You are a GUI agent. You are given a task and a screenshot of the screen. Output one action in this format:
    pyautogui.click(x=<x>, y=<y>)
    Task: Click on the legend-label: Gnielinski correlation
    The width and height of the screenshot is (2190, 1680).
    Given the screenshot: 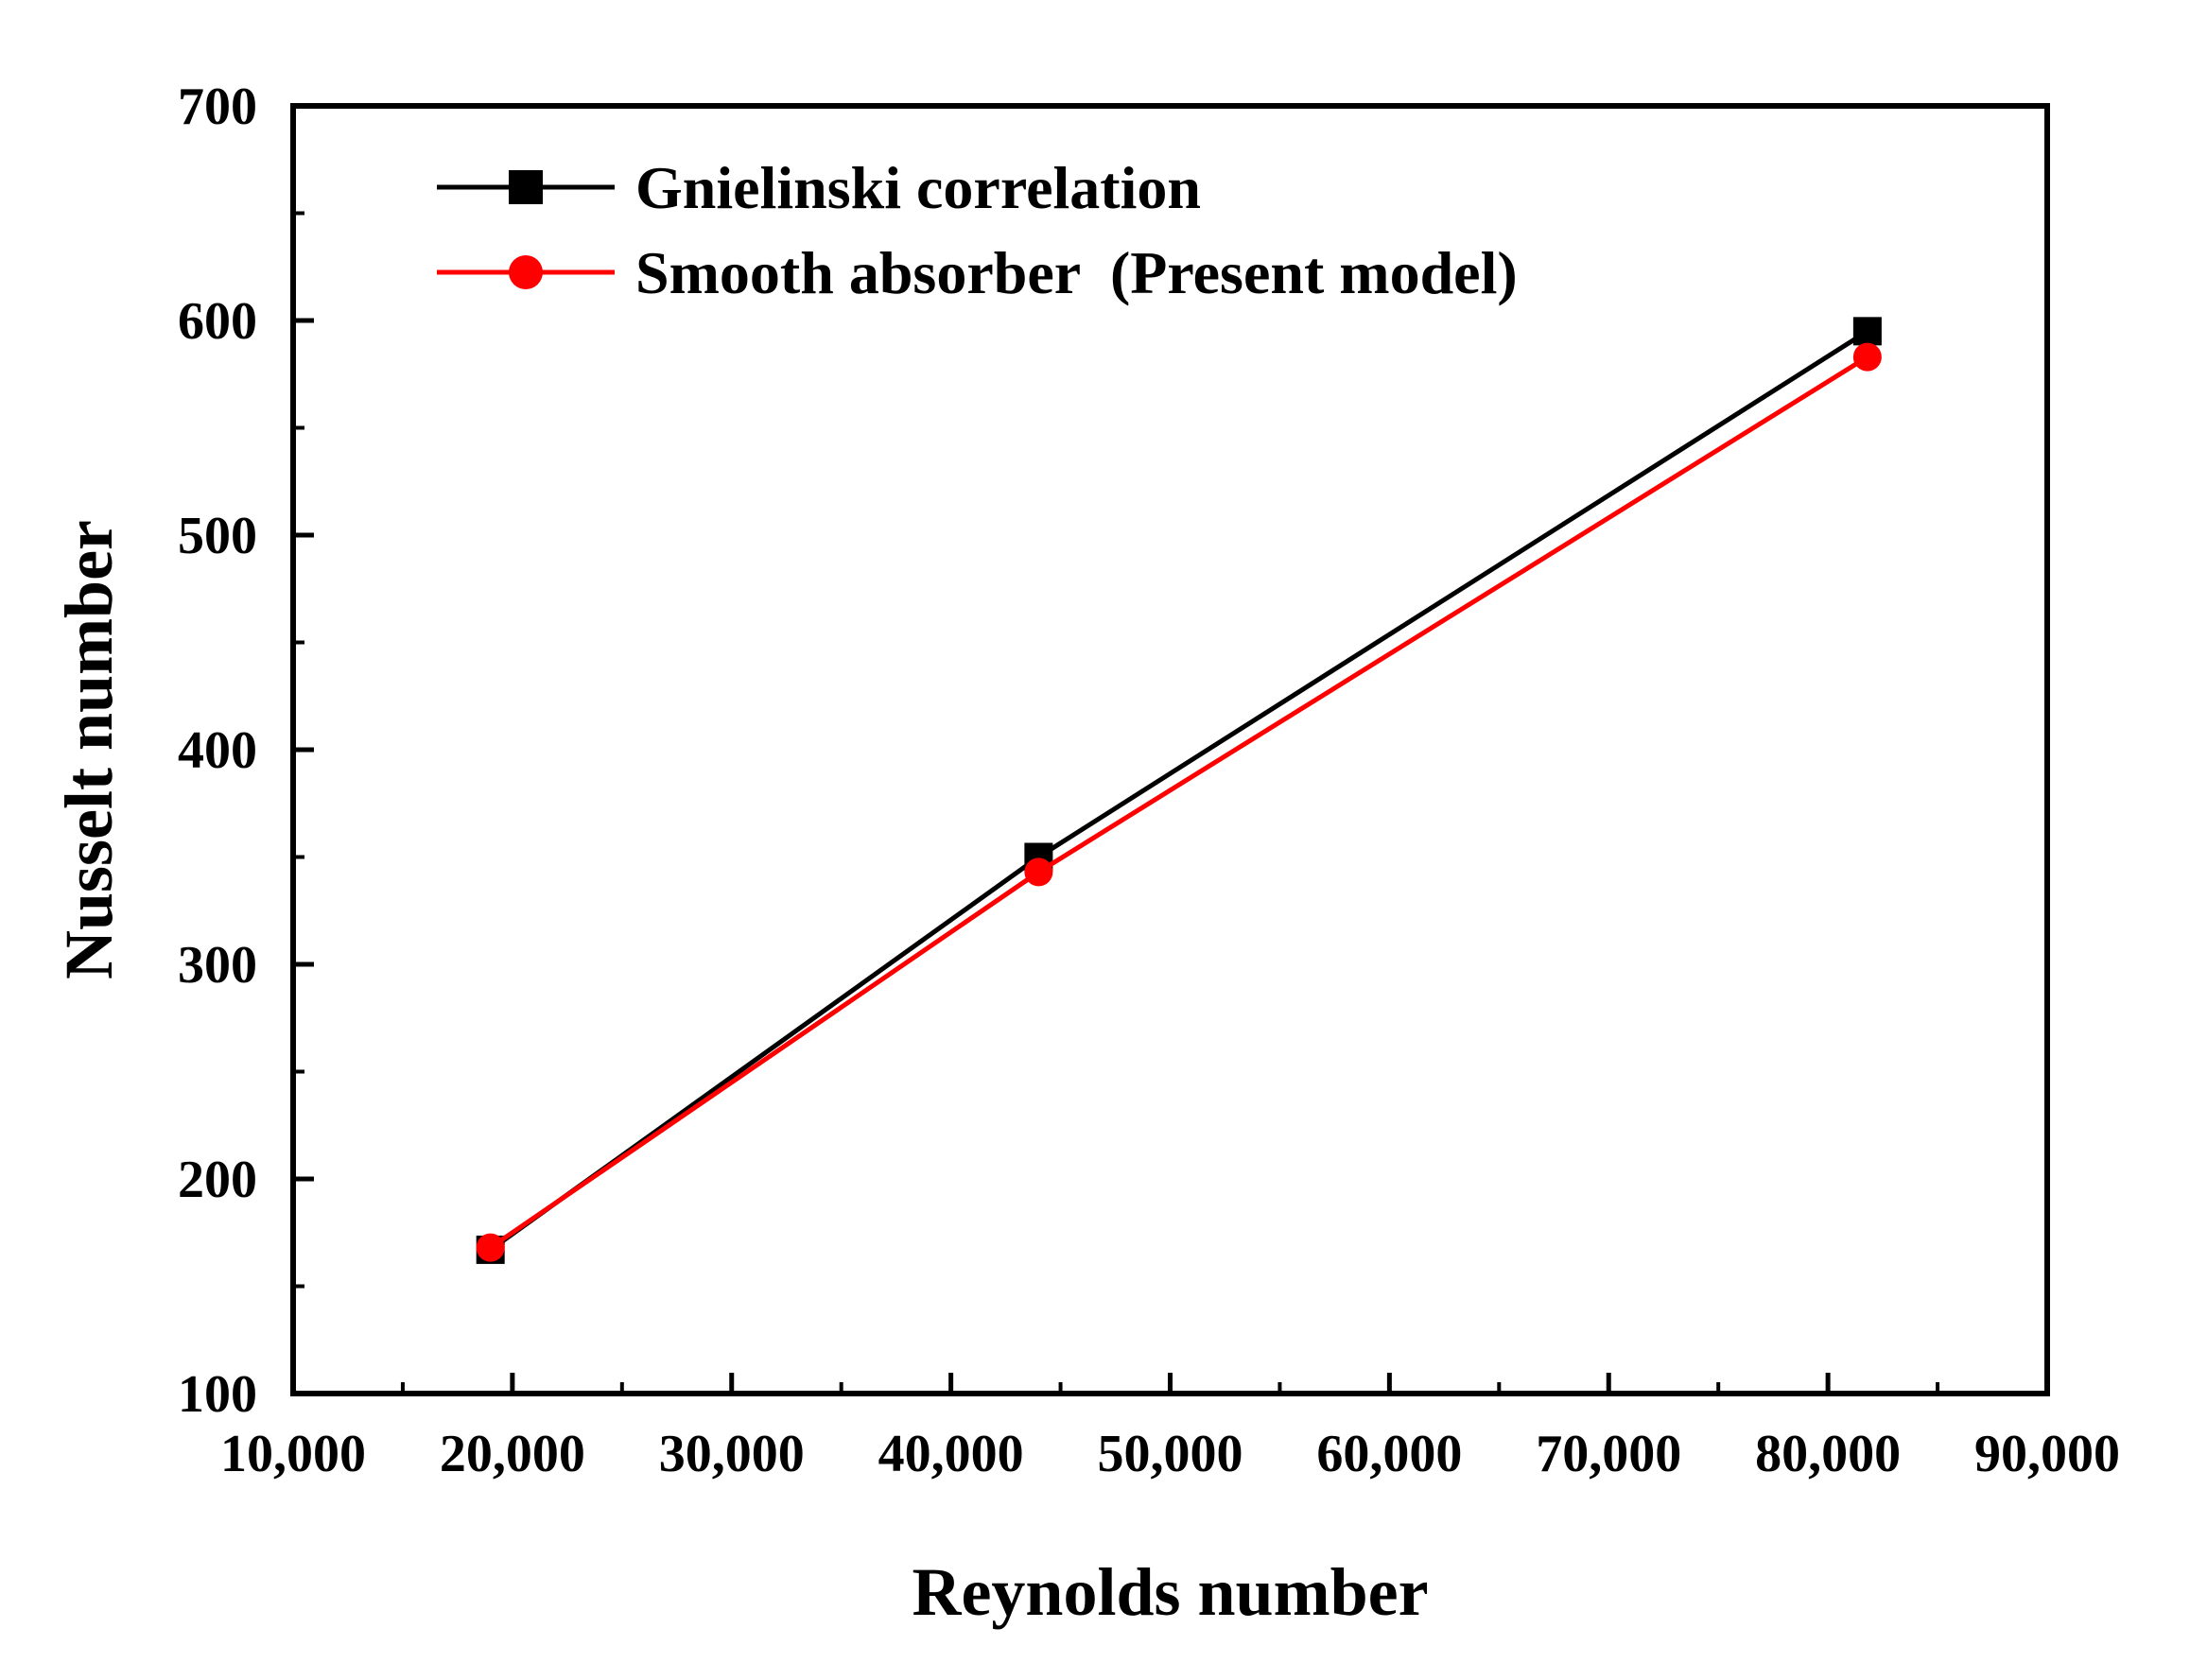 What is the action you would take?
    pyautogui.click(x=918, y=187)
    